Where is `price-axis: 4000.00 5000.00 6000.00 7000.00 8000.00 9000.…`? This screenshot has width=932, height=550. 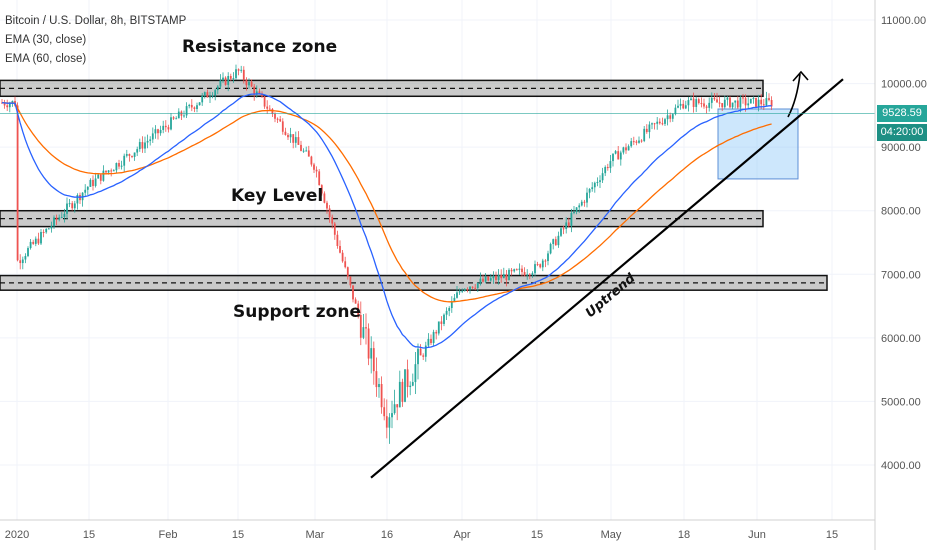 price-axis: 4000.00 5000.00 6000.00 7000.00 8000.00 9000.… is located at coordinates (904, 243).